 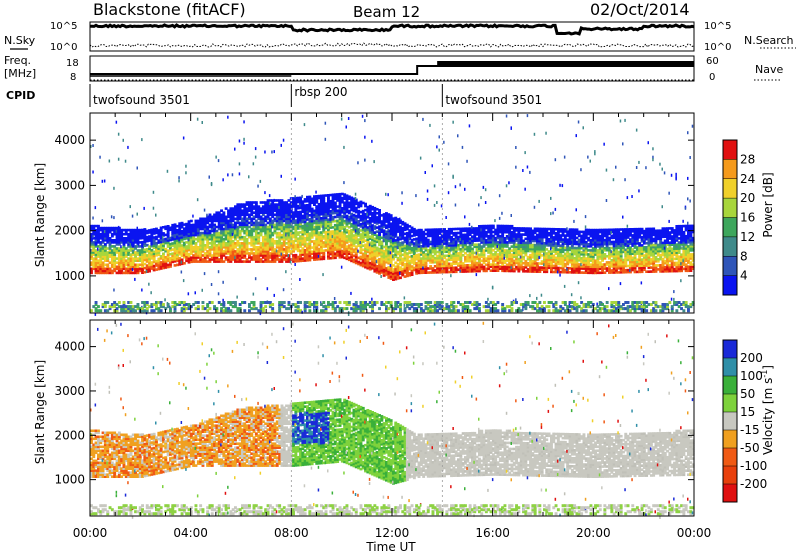 I want to click on freq-tick-low: 8, so click(x=73, y=77).